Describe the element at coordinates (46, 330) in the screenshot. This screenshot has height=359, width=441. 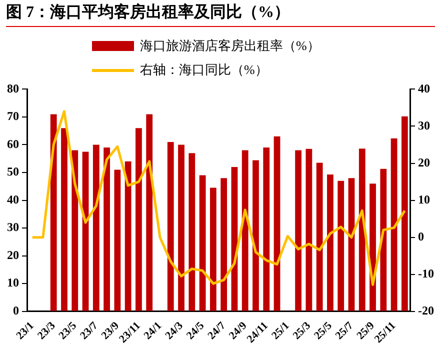
I see `x-tick-label: 23/3` at that location.